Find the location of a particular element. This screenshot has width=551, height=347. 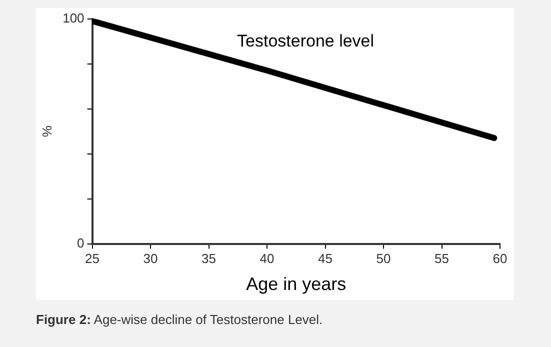

x-tick-label: 60 is located at coordinates (500, 258).